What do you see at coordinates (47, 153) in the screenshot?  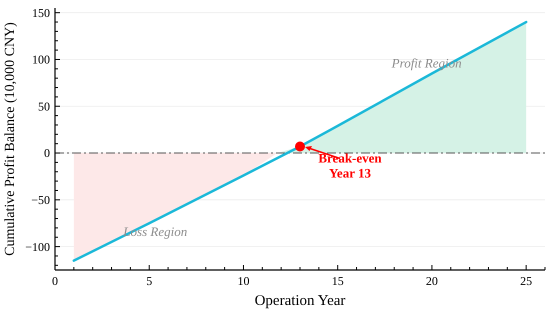 I see `y-tick-label: 0` at bounding box center [47, 153].